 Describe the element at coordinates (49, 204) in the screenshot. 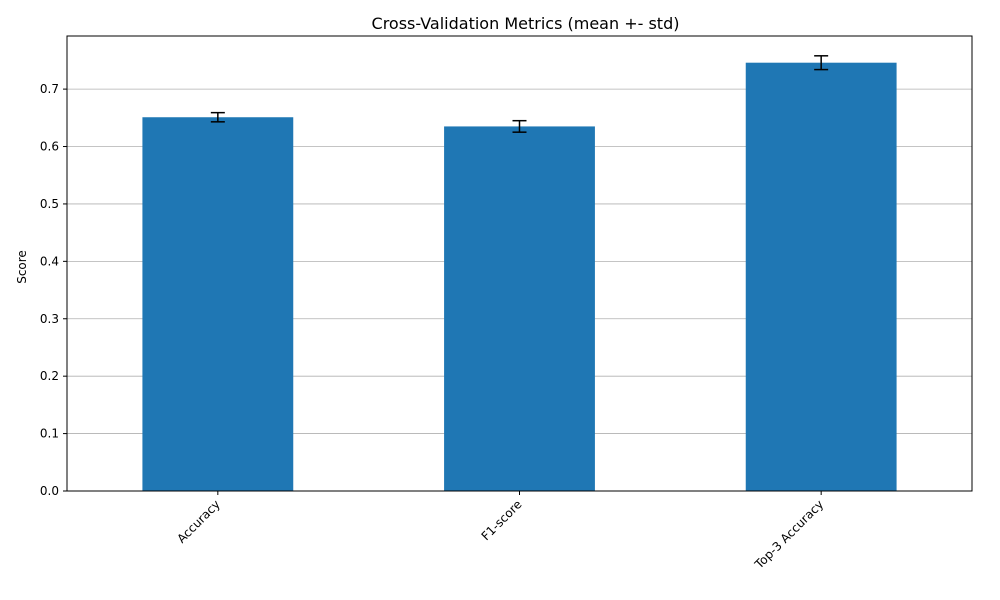

I see `y-tick-label: 0.5` at that location.